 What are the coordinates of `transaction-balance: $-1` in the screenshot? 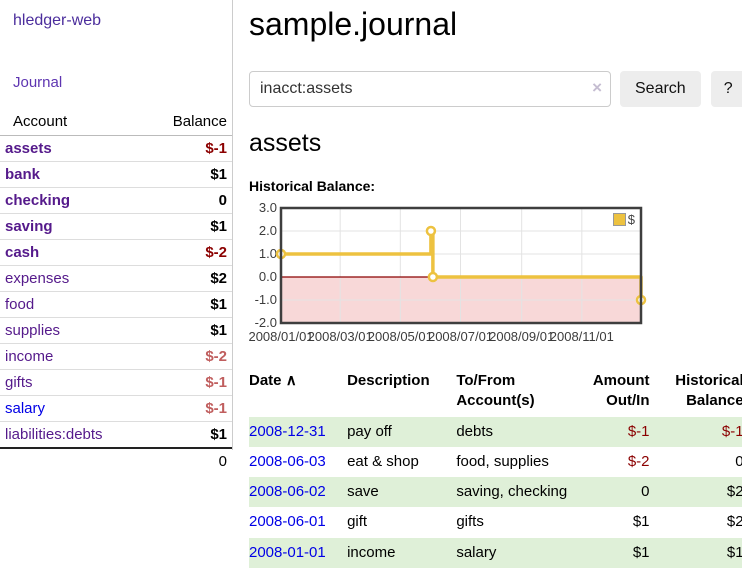 It's located at (731, 431).